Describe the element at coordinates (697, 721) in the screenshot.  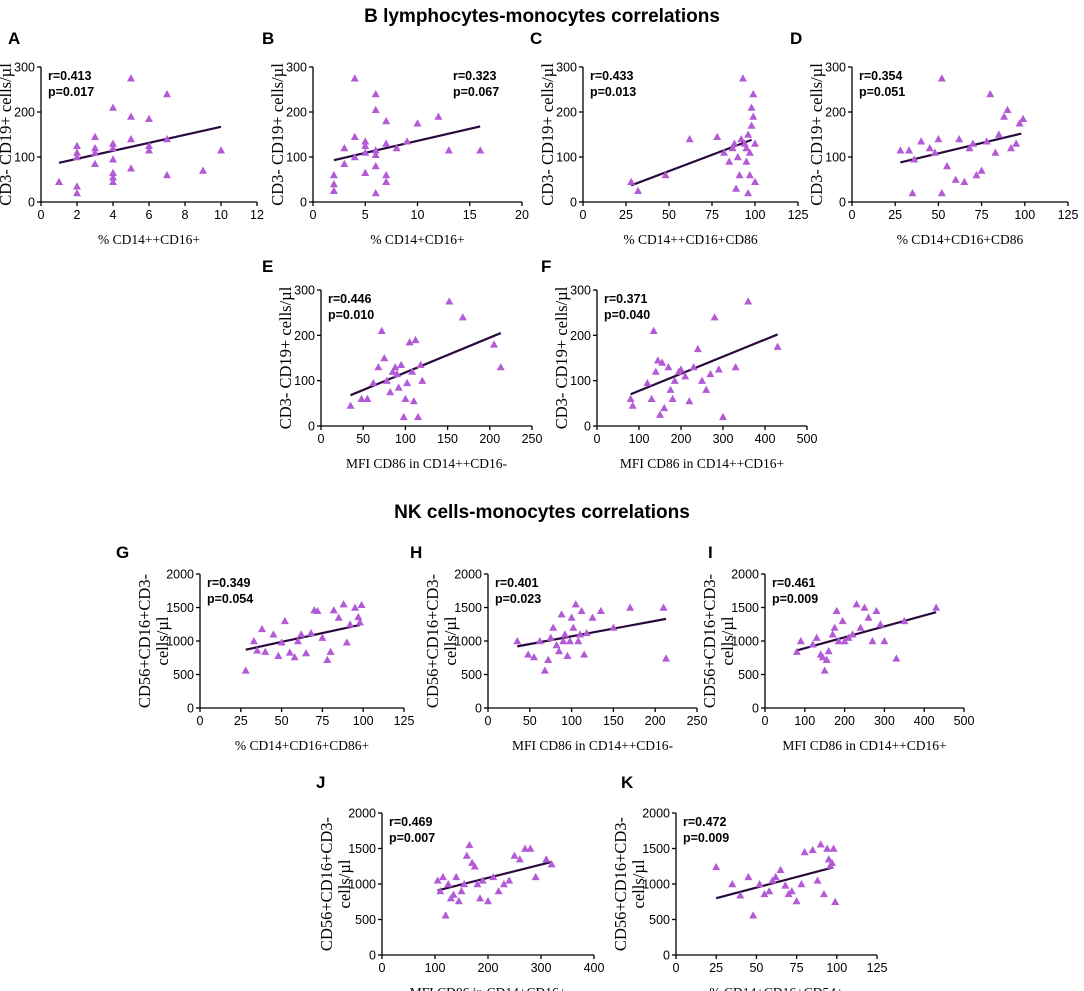
I see `x-tick-label: 250` at that location.